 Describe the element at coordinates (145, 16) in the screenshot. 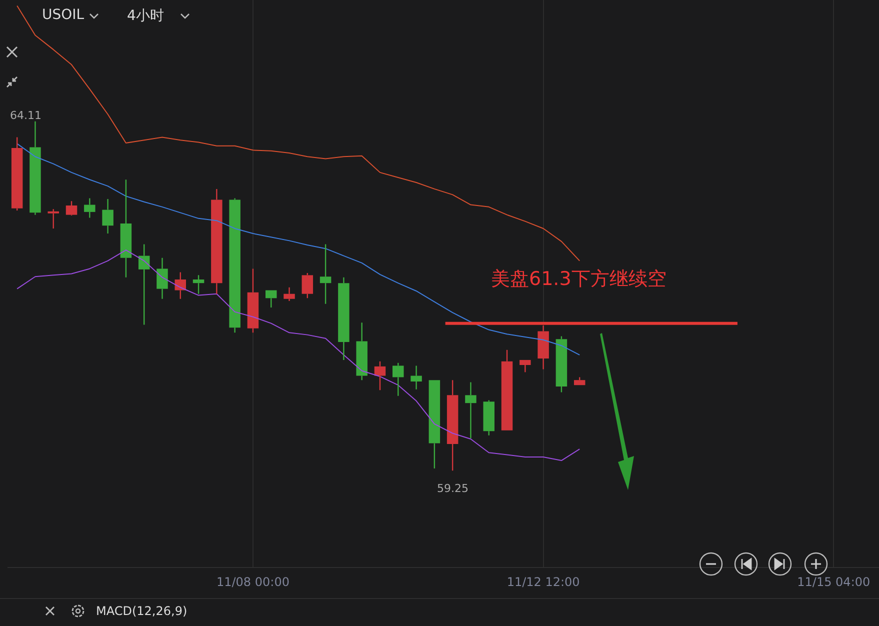

I see `text: 4小时` at that location.